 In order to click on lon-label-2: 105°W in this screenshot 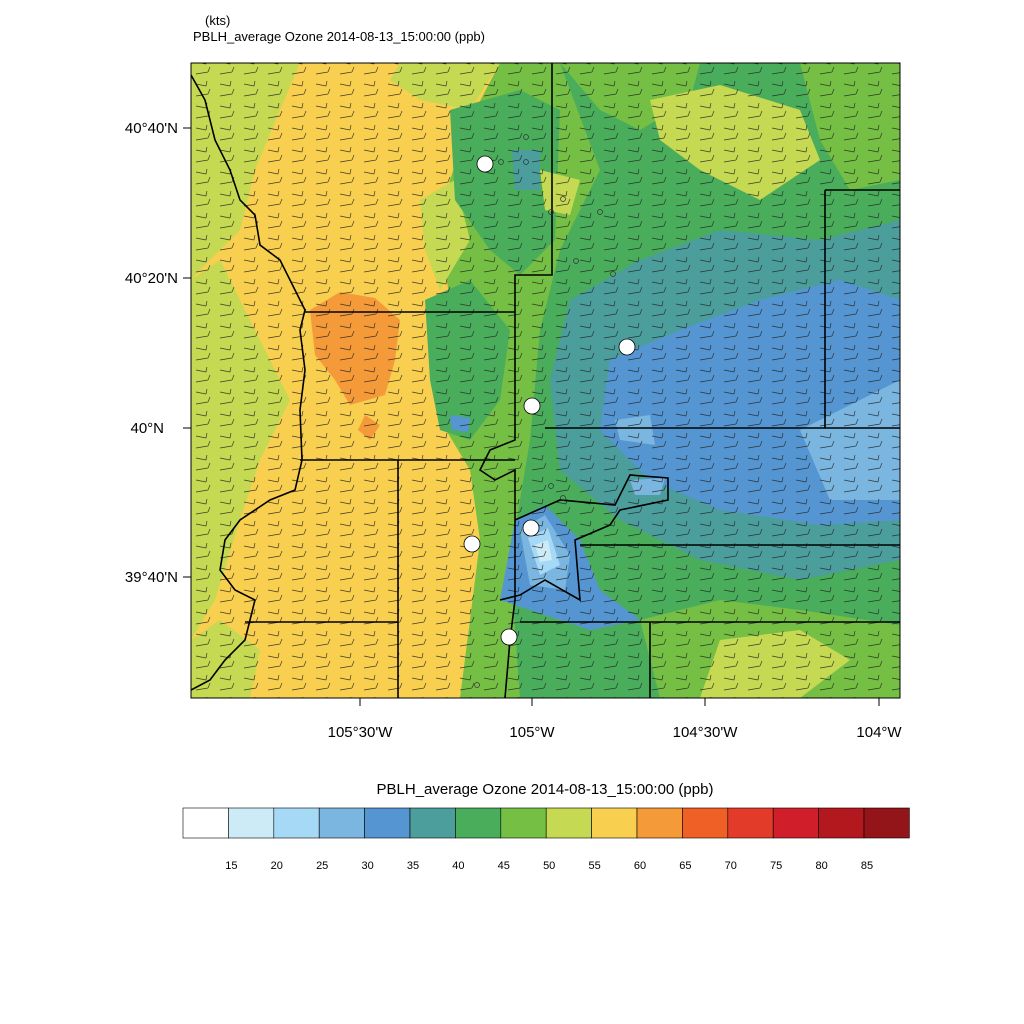, I will do `click(532, 732)`.